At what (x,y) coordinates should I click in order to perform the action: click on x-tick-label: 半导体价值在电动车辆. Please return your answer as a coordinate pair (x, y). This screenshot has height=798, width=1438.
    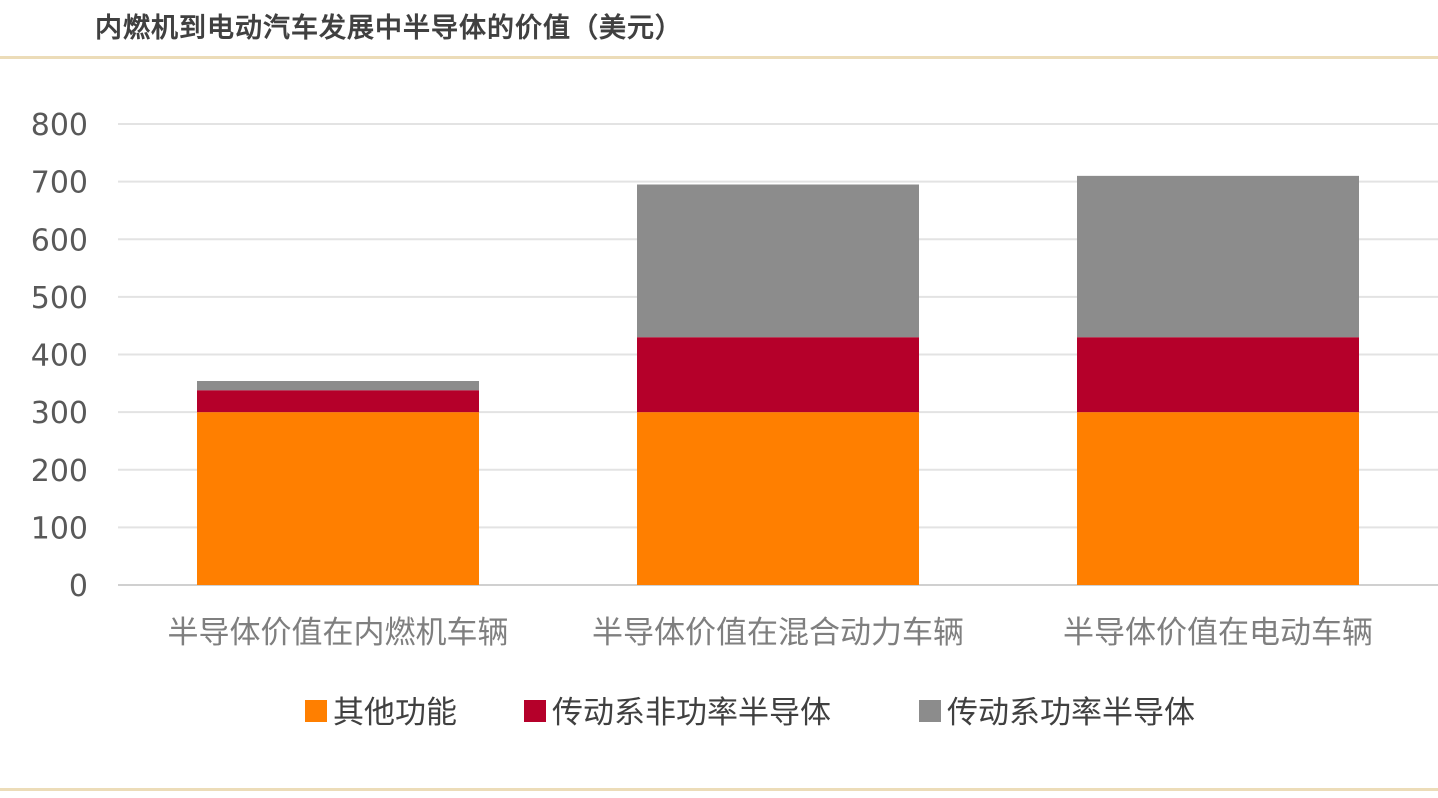
    Looking at the image, I should click on (1218, 633).